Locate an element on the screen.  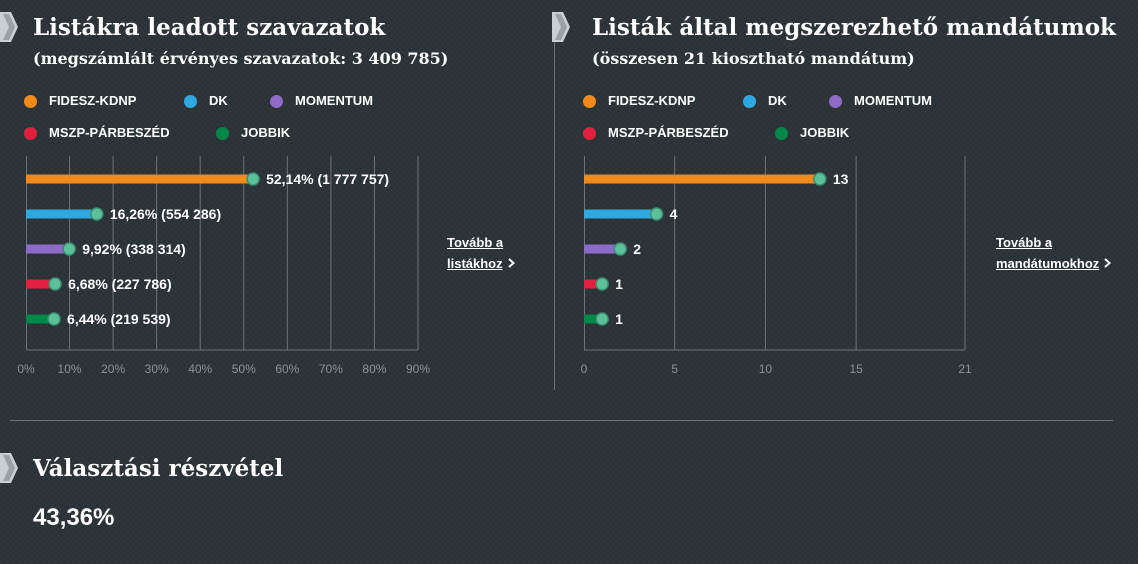
bar-value-label: 6,68% (227 786) is located at coordinates (120, 284).